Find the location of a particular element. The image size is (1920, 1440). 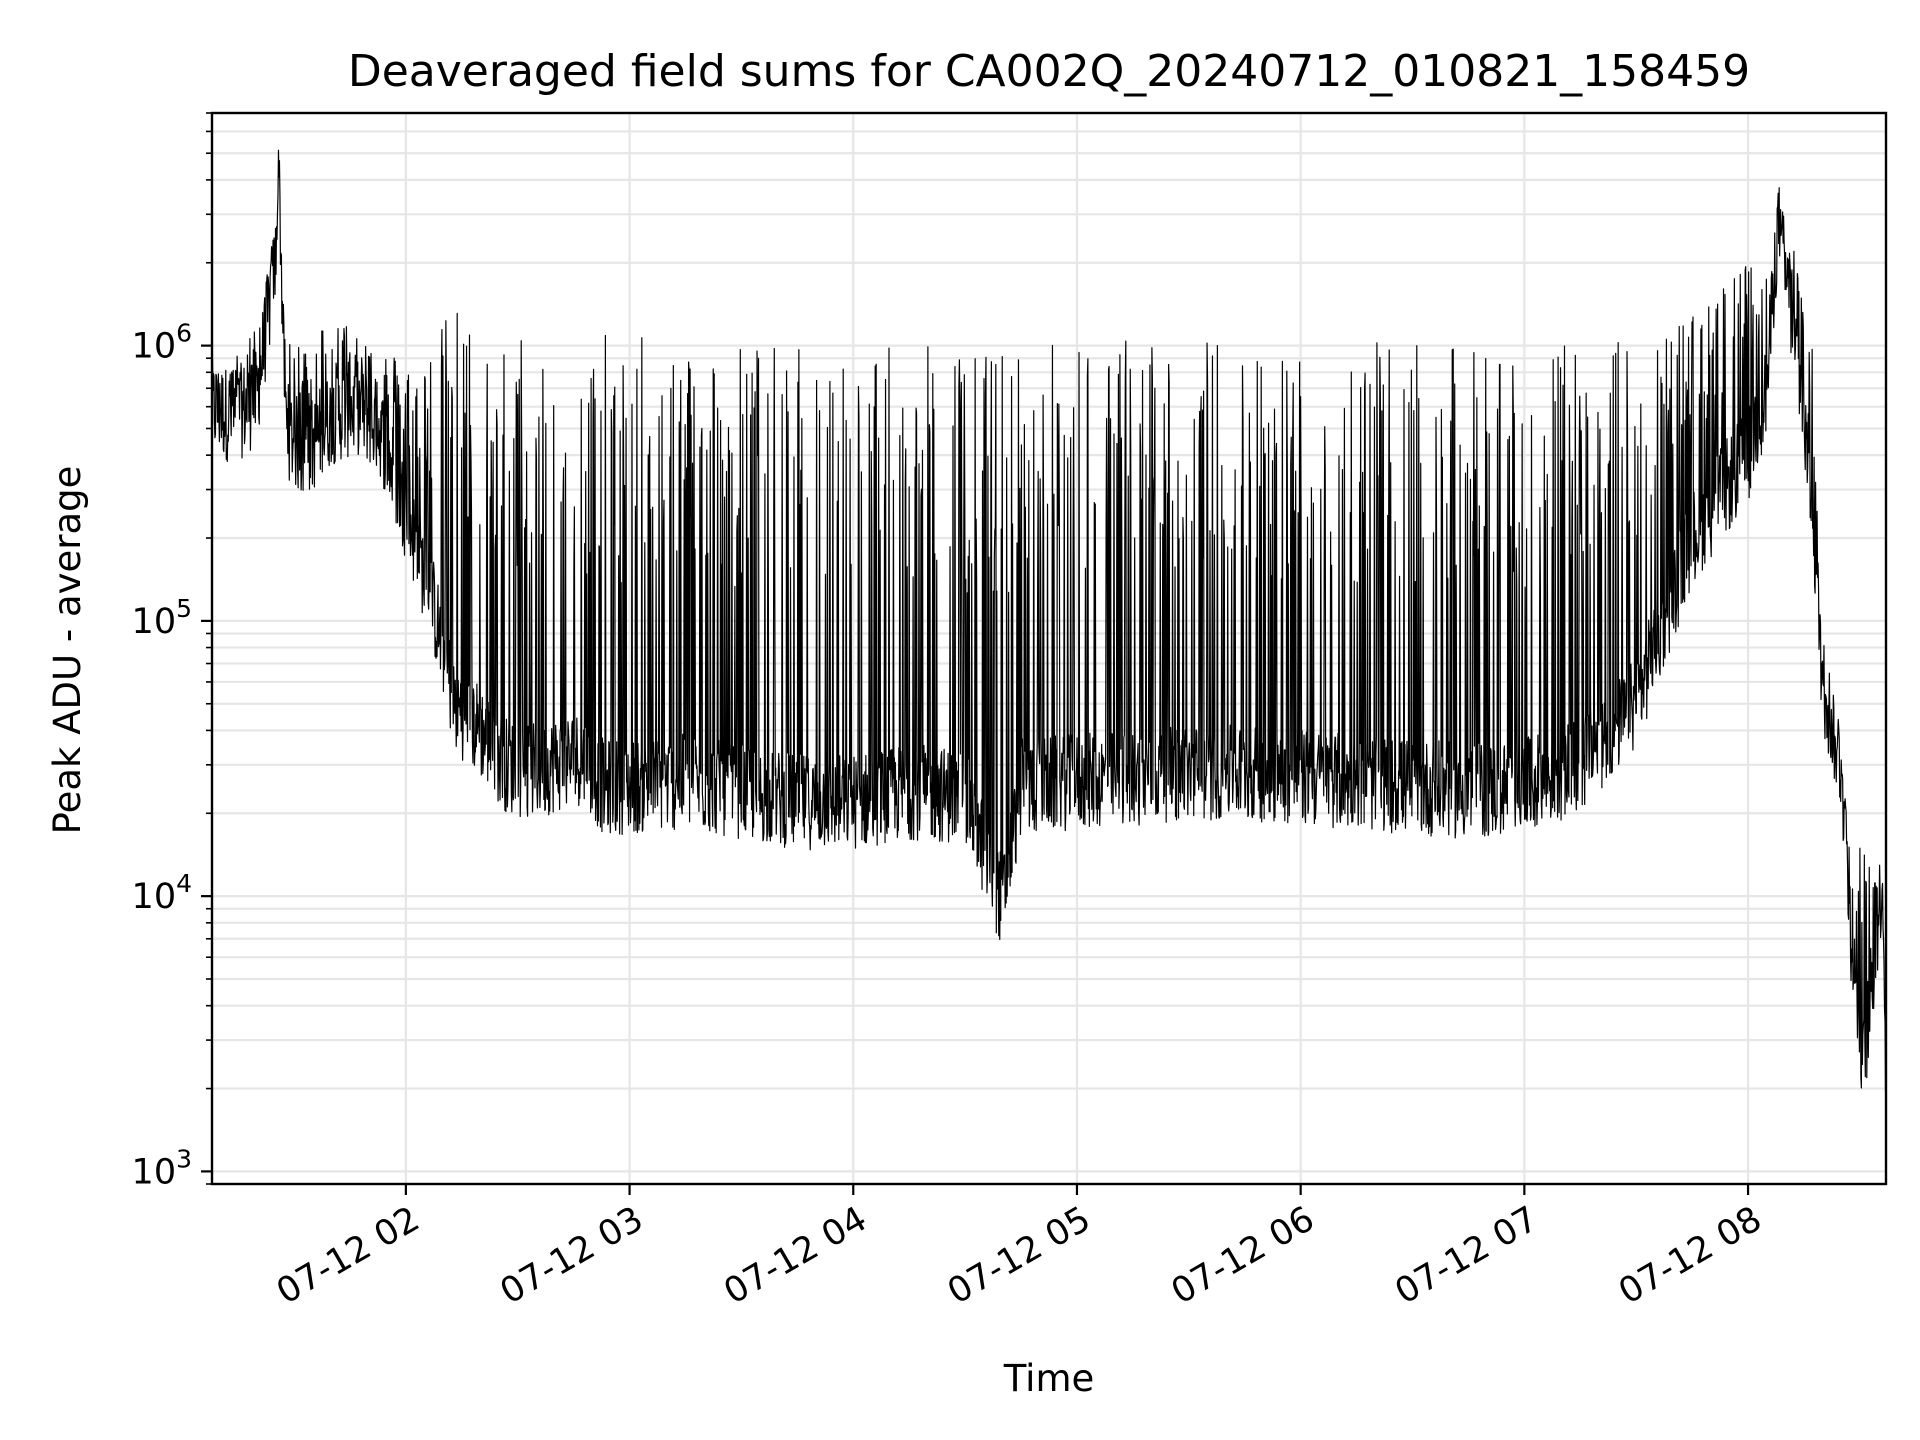

y-tick-label: 10⁶ is located at coordinates (162, 343).